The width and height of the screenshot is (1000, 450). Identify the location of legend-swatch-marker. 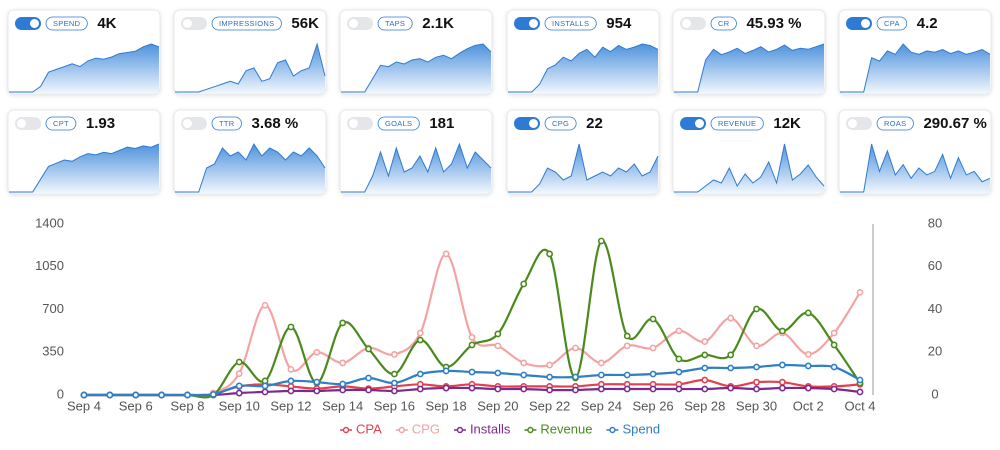
(460, 430).